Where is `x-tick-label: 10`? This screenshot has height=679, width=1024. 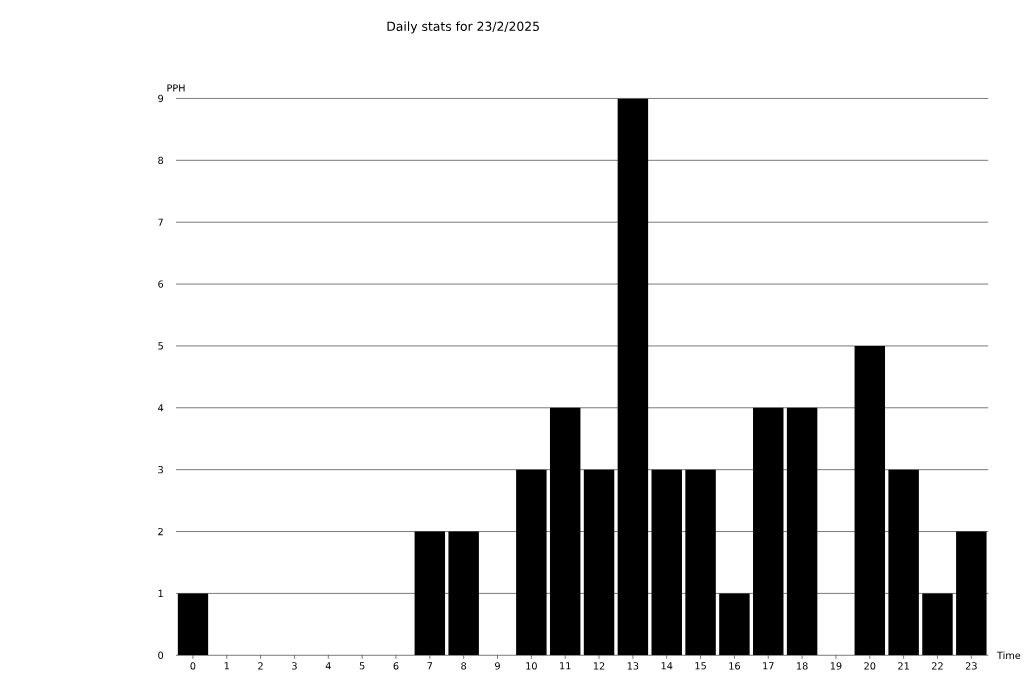
x-tick-label: 10 is located at coordinates (531, 666).